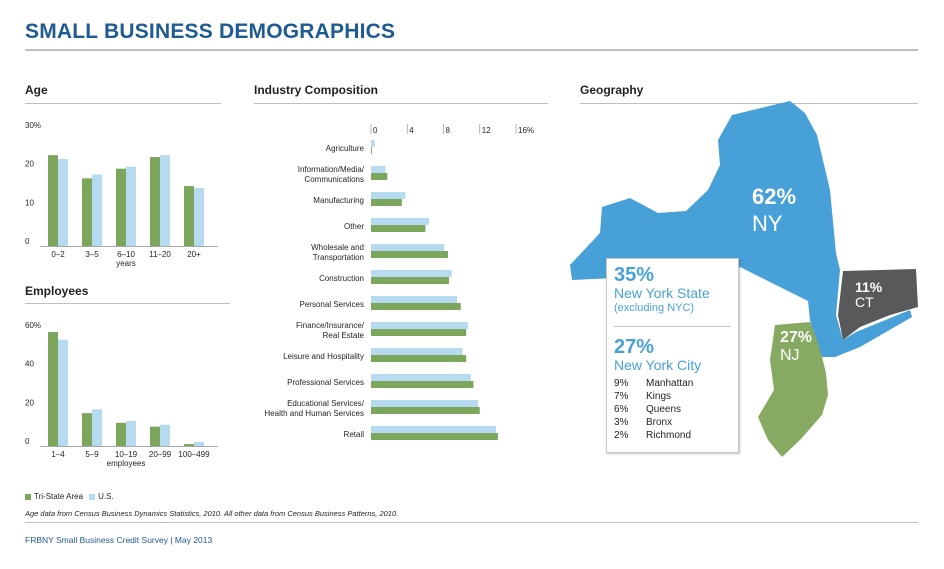  I want to click on age-y-tick: 30%, so click(33, 125).